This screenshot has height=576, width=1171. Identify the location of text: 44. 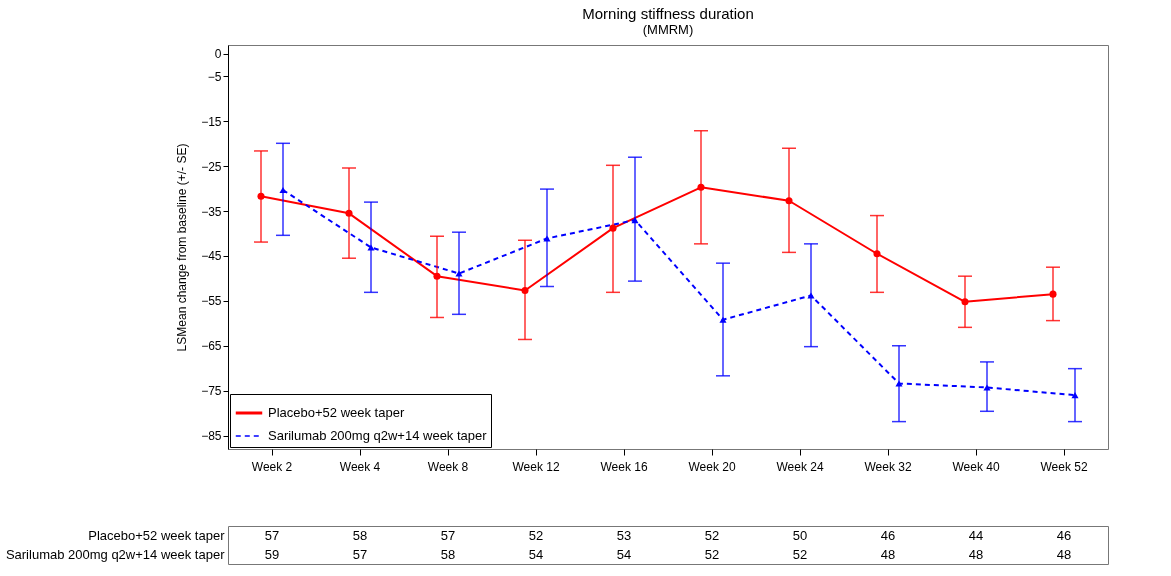
(976, 535).